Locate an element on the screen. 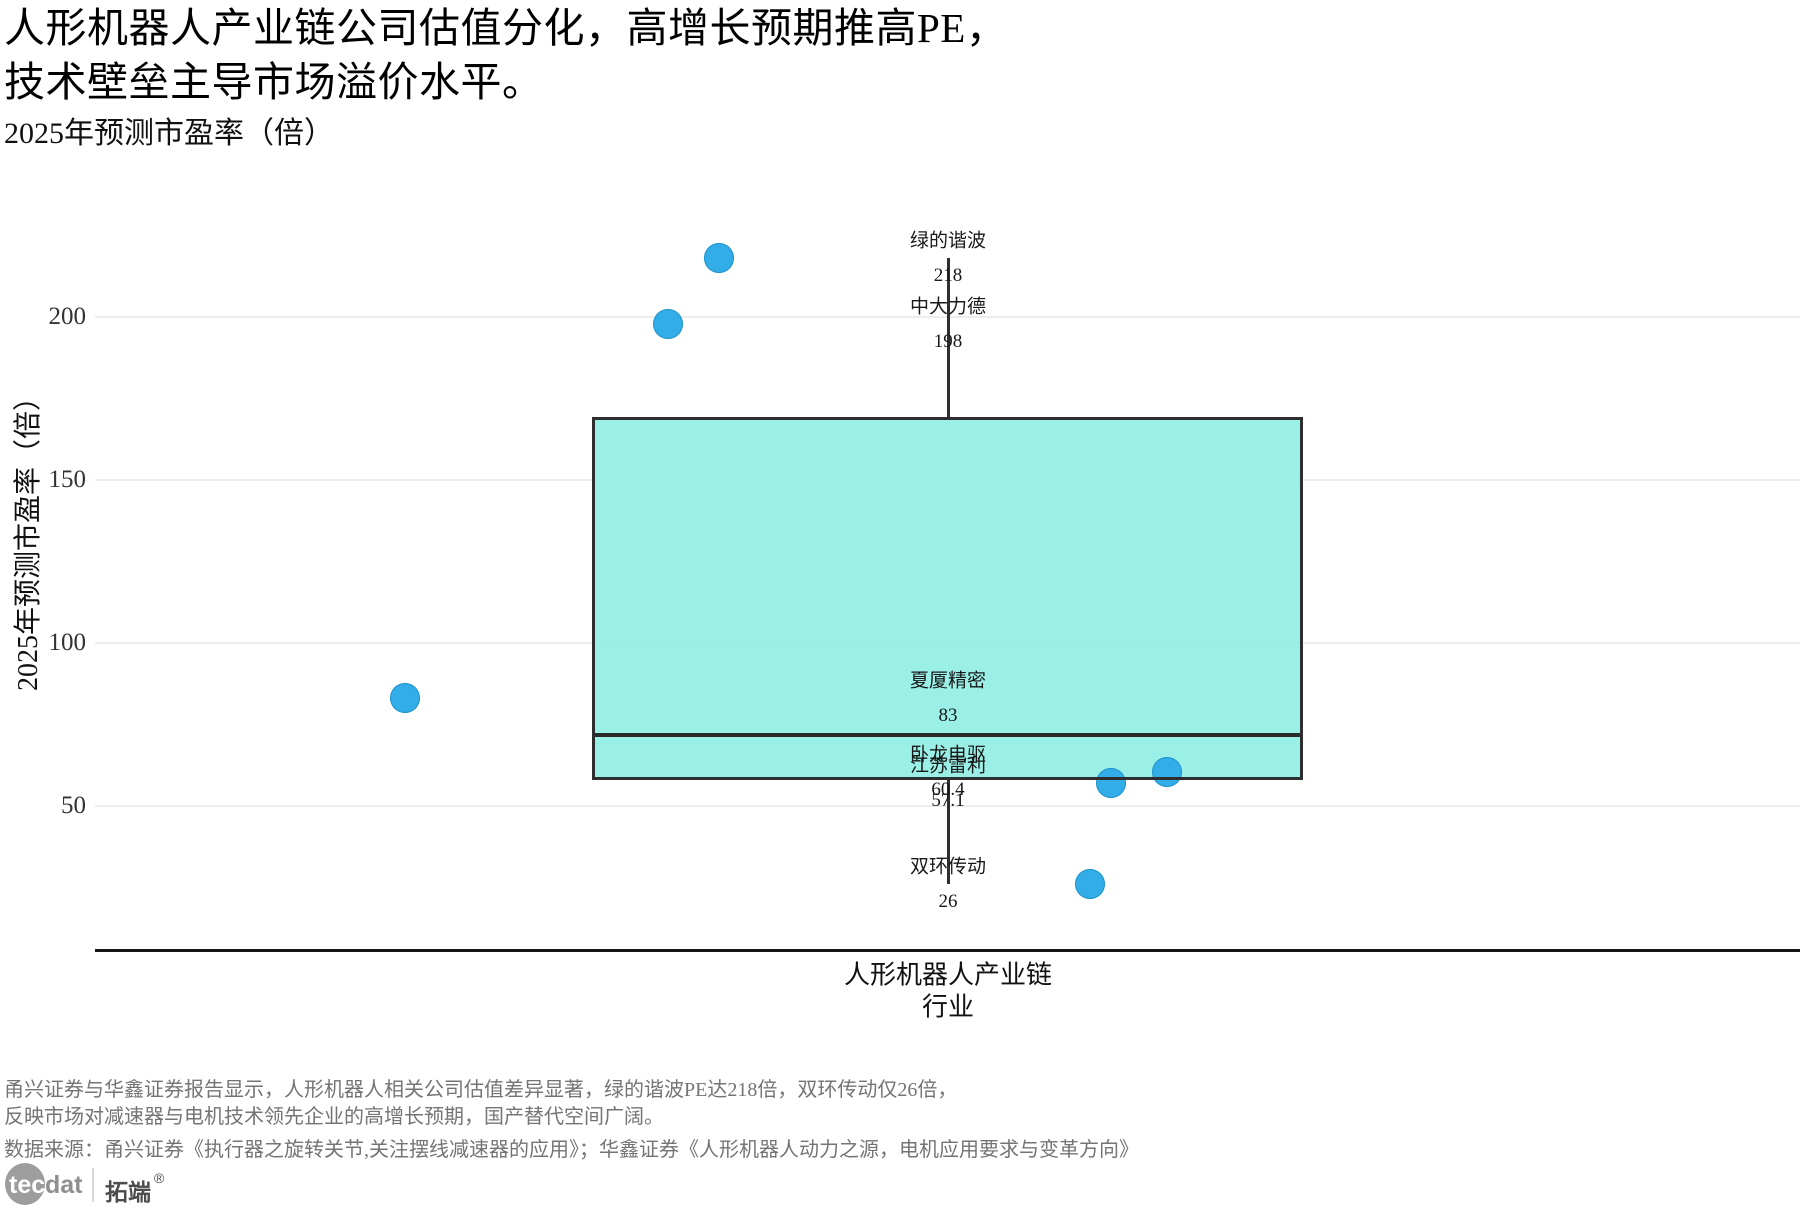  tecdat-logo-divider is located at coordinates (93, 1185).